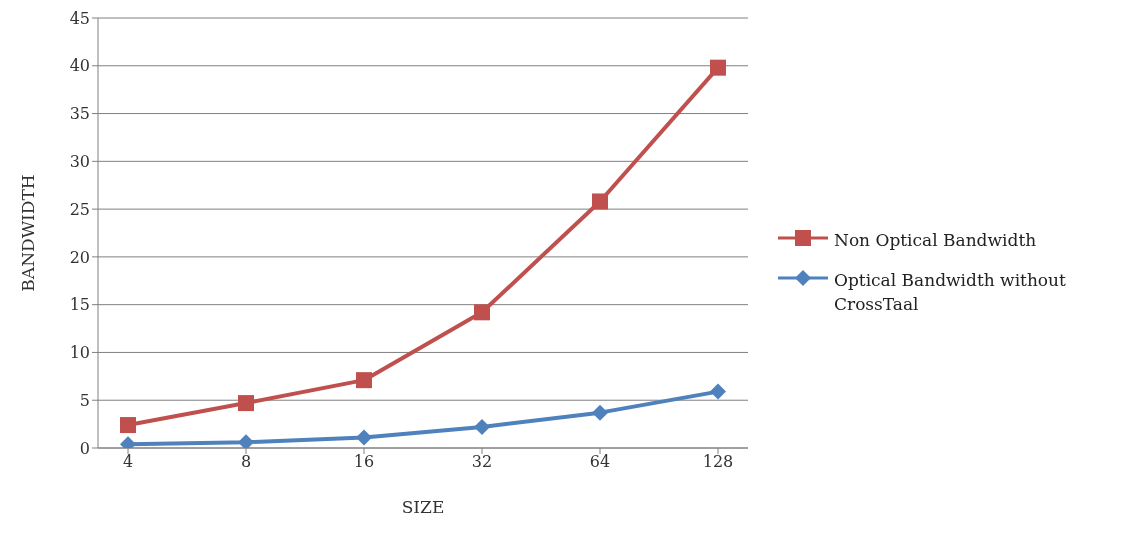 This screenshot has width=1121, height=546. I want to click on y-tick-label: 30, so click(79, 162).